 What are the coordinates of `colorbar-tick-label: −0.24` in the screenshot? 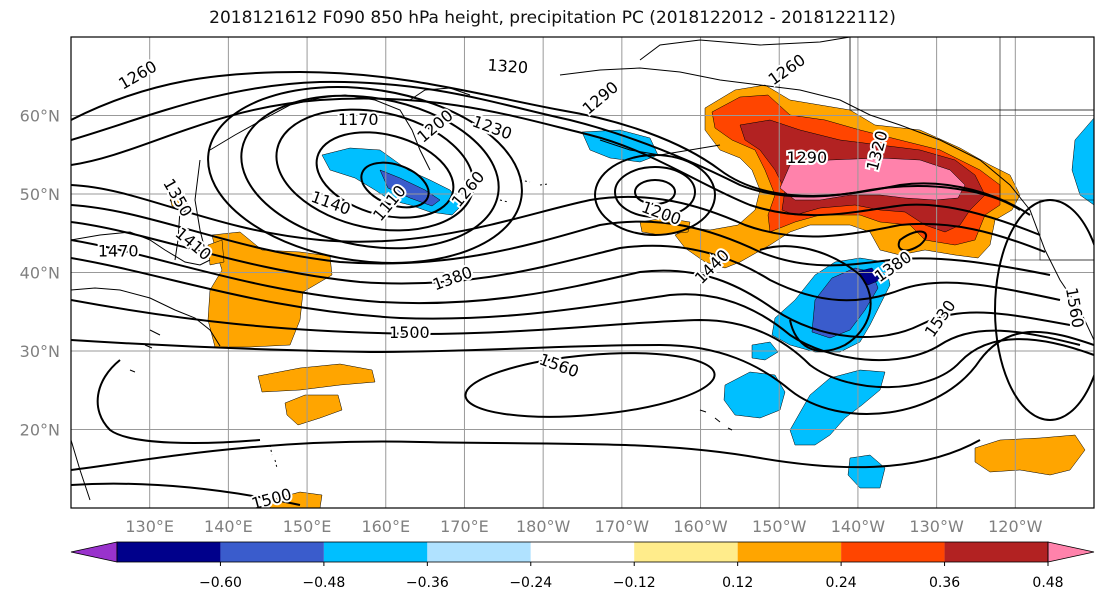 It's located at (530, 583).